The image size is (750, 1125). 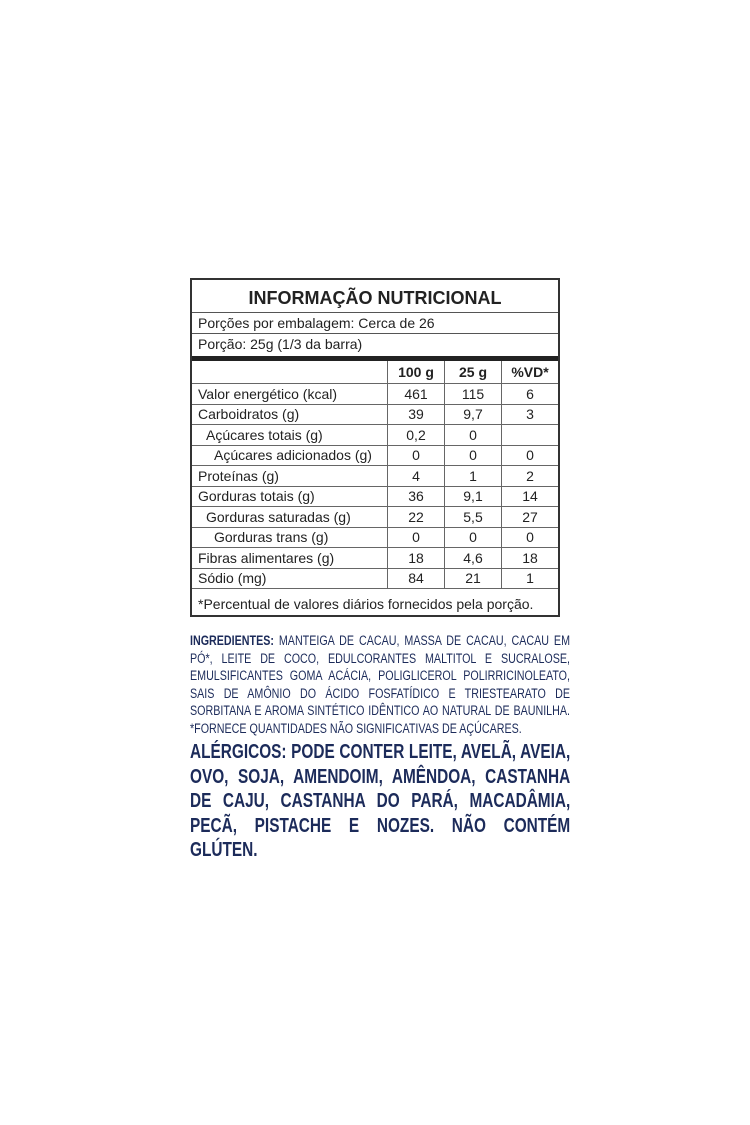 I want to click on value-cell: 4,6, so click(x=473, y=558).